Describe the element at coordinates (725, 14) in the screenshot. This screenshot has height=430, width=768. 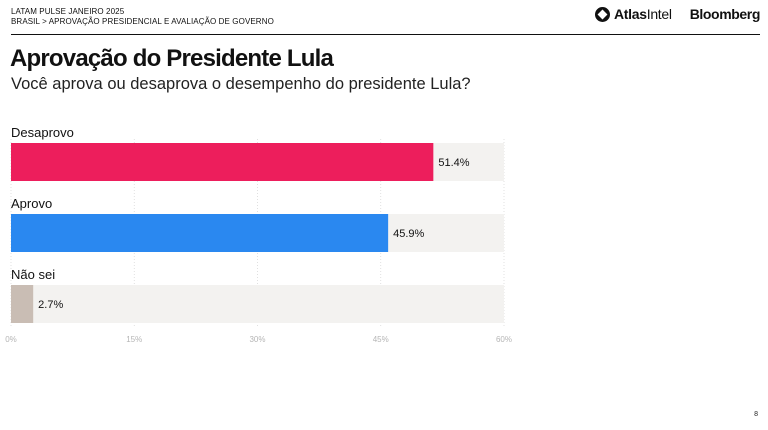
I see `bloomberg-logo: Bloomberg` at that location.